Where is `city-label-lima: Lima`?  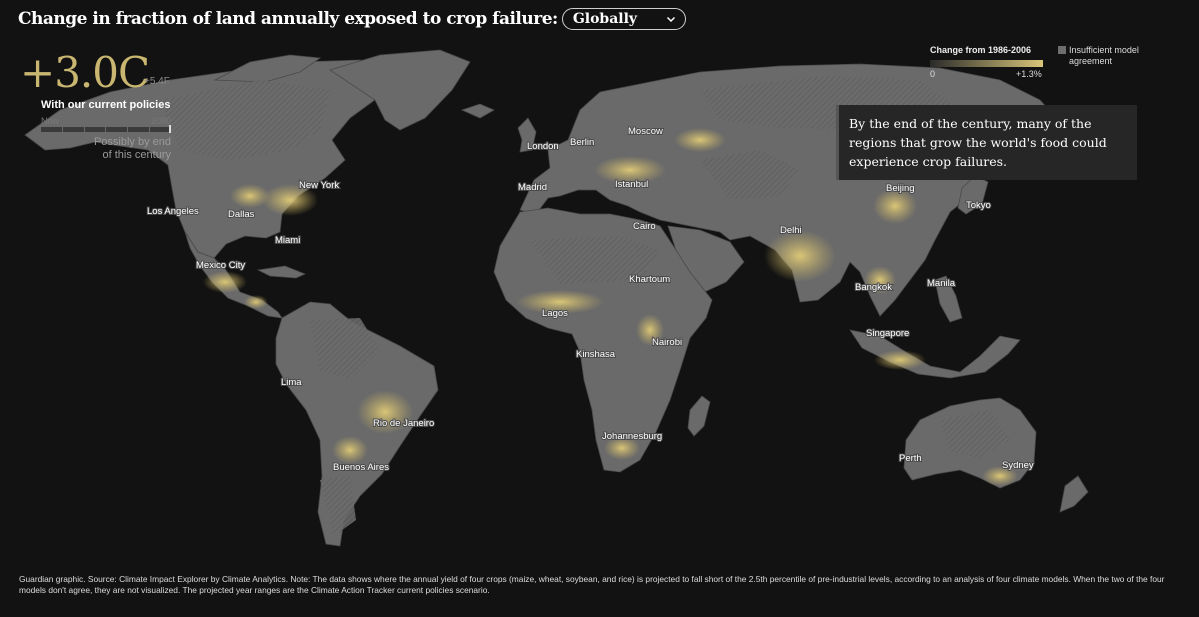 city-label-lima: Lima is located at coordinates (291, 382).